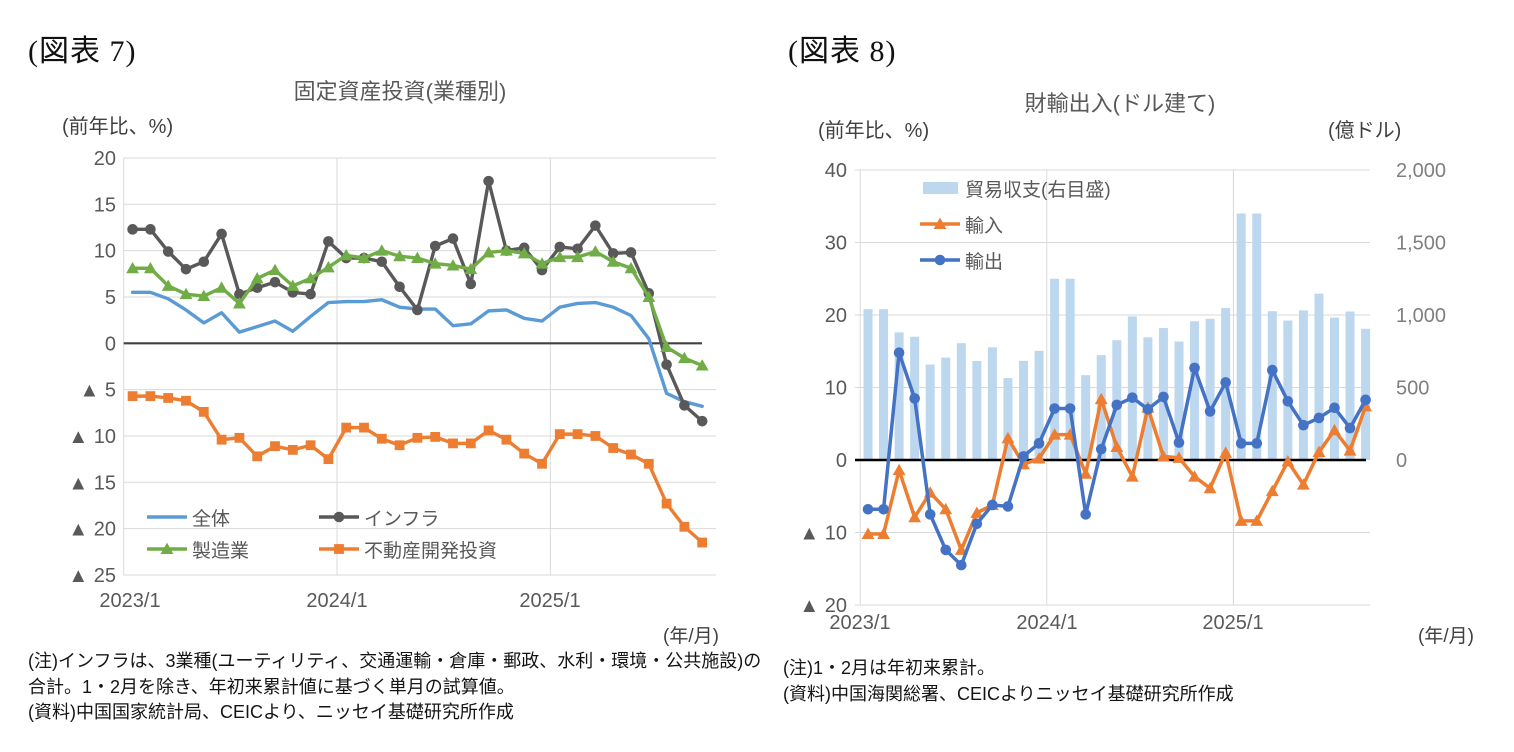 This screenshot has height=752, width=1514. Describe the element at coordinates (940, 260) in the screenshot. I see `exports-swatch-icon` at that location.